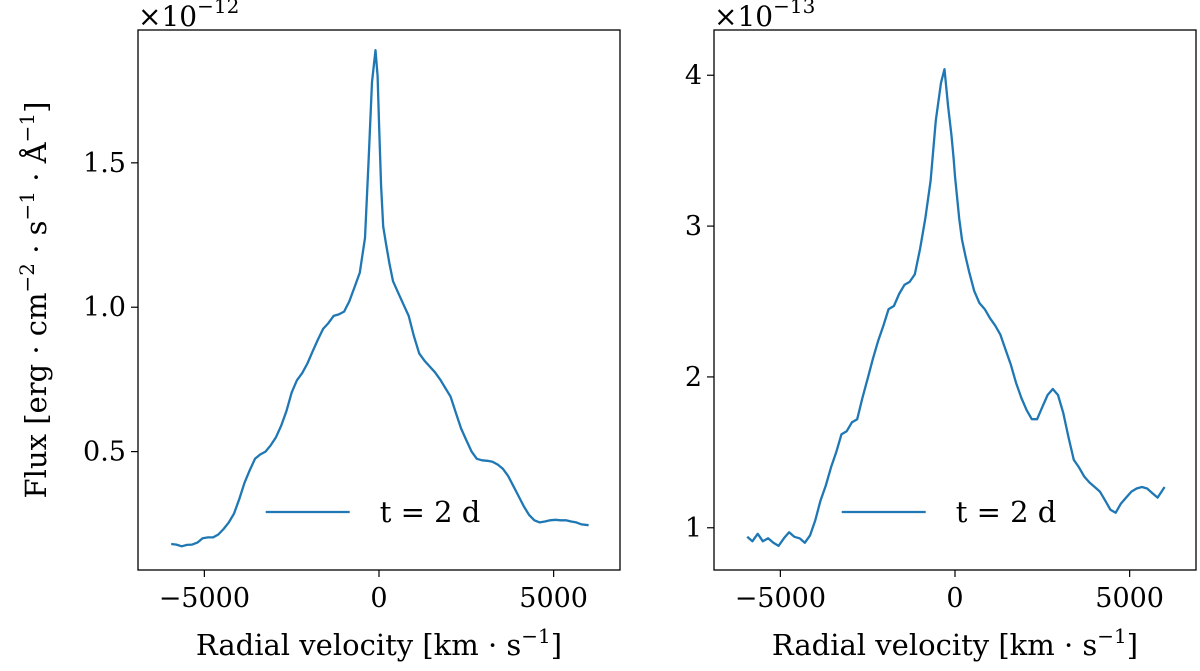  I want to click on y-tick-label: 4, so click(693, 75).